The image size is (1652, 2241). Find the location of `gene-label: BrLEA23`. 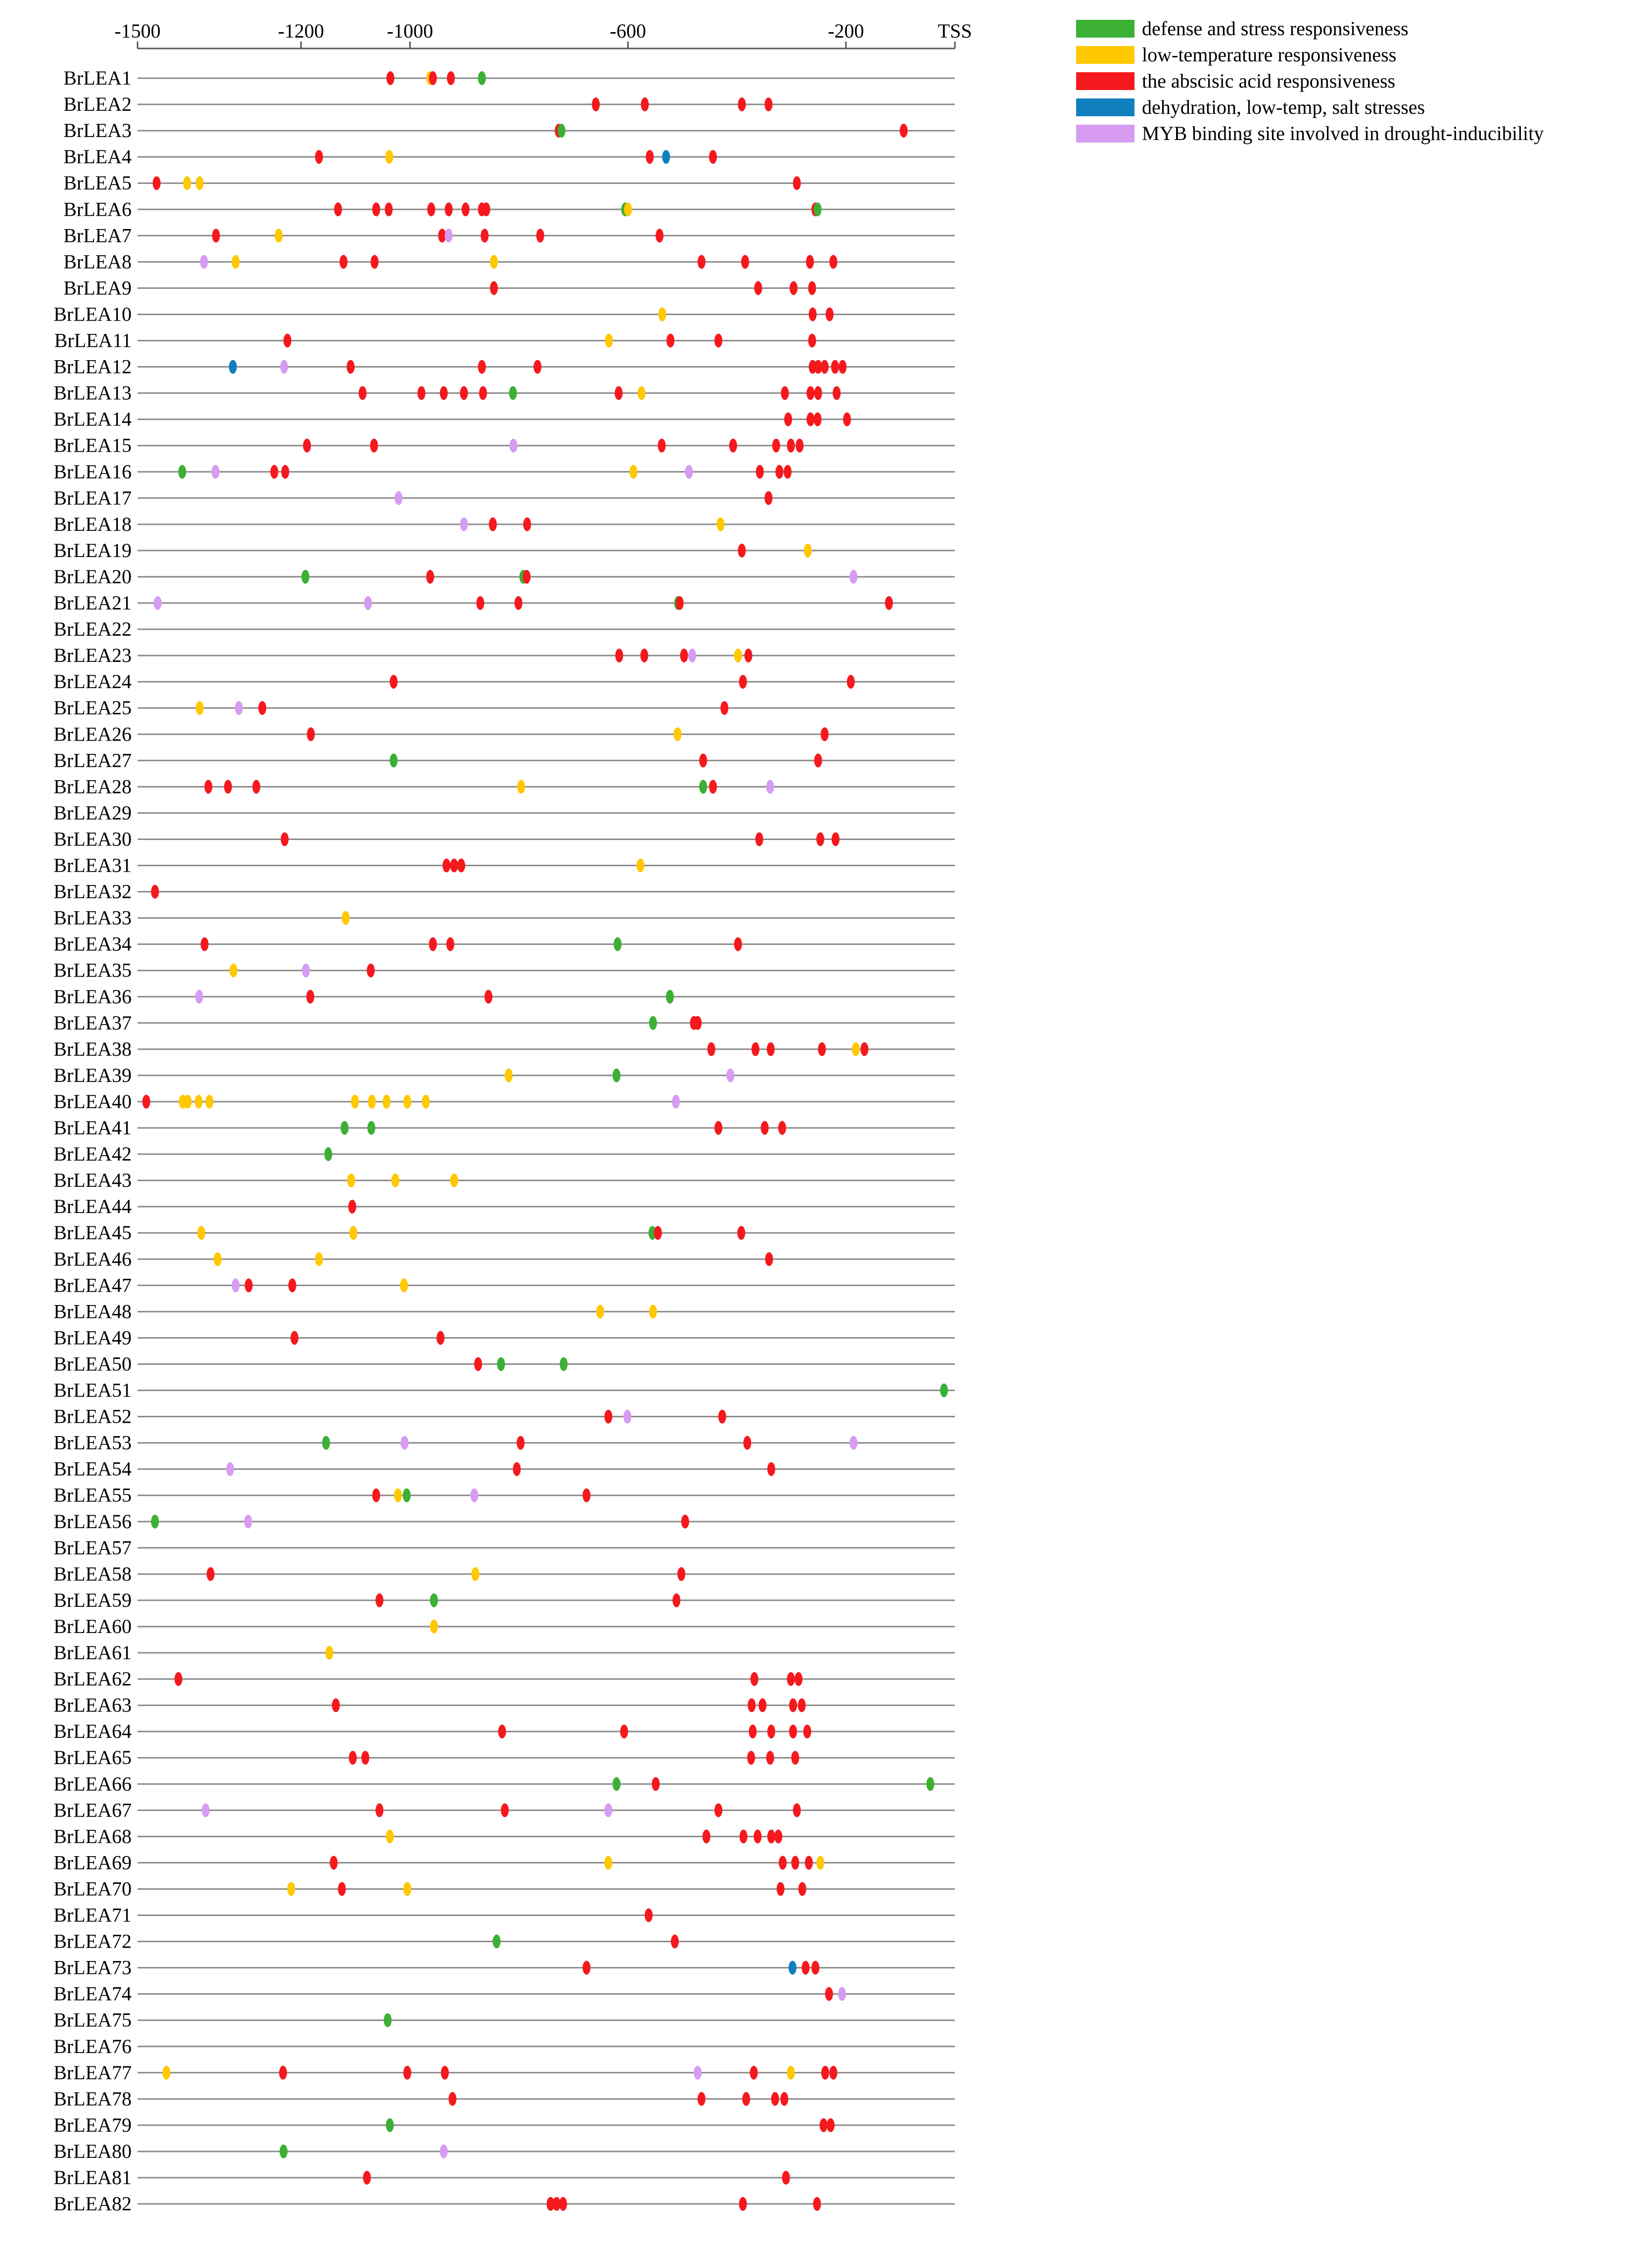

gene-label: BrLEA23 is located at coordinates (93, 655).